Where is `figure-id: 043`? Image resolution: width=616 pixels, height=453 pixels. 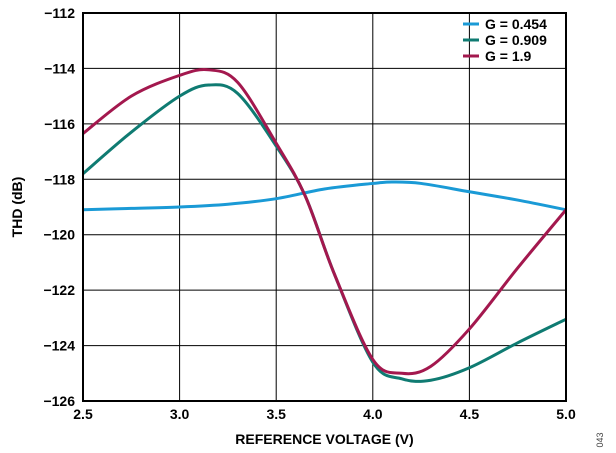 figure-id: 043 is located at coordinates (600, 439).